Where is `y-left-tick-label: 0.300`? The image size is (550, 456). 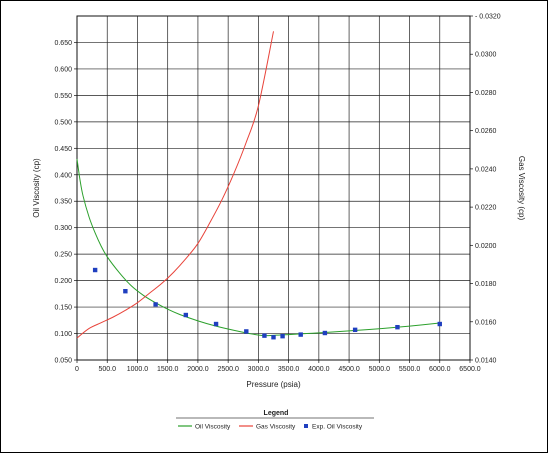
y-left-tick-label: 0.300 is located at coordinates (63, 228).